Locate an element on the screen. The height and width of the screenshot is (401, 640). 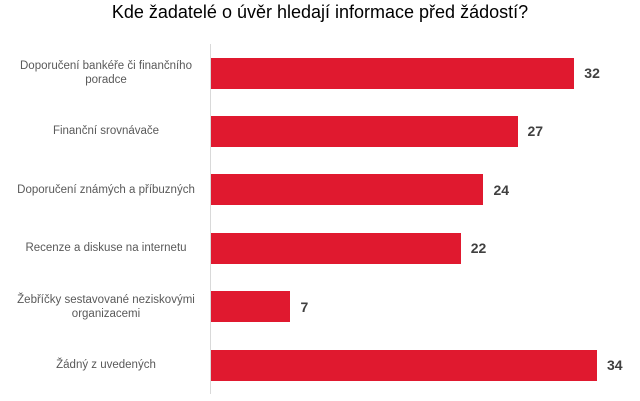
category-axis is located at coordinates (210, 219).